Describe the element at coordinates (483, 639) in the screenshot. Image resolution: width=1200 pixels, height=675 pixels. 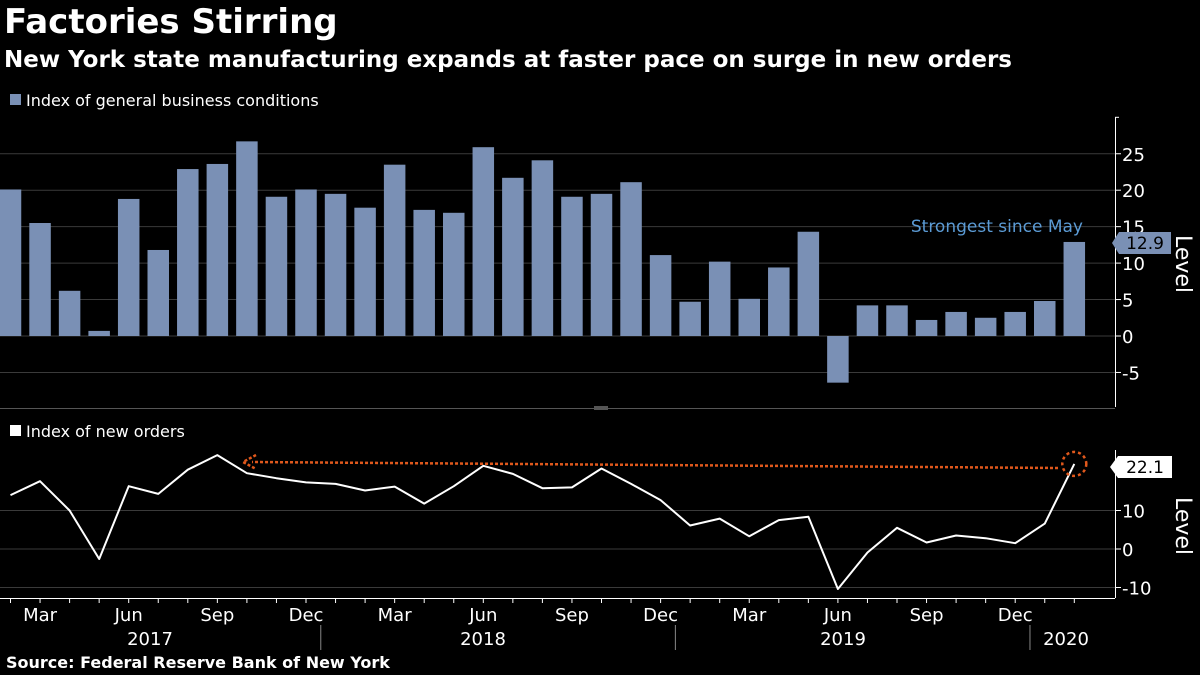
I see `x-year-label: 2018` at that location.